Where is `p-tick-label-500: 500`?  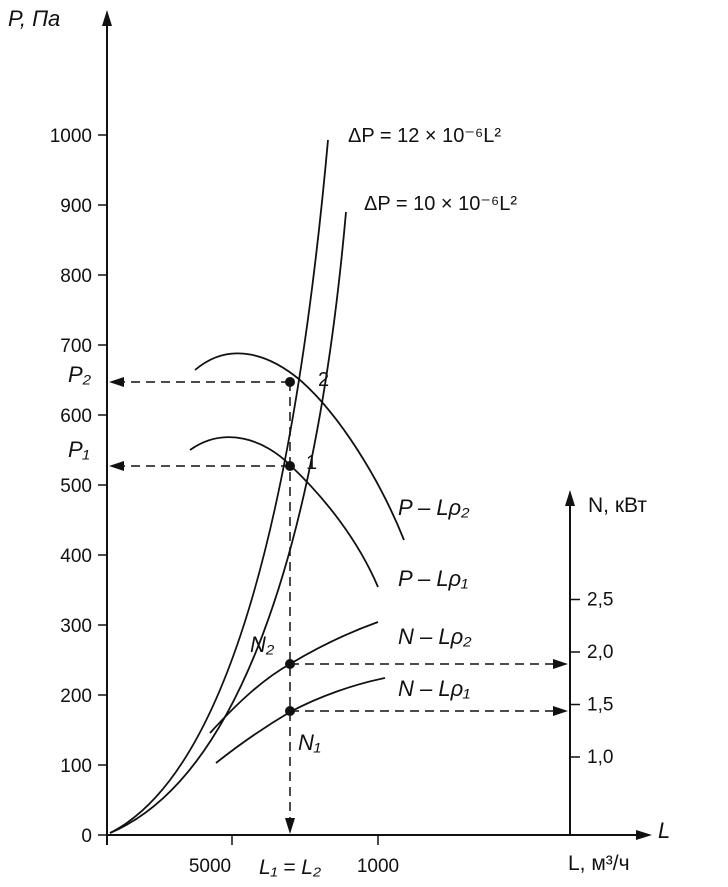
p-tick-label-500: 500 is located at coordinates (76, 486).